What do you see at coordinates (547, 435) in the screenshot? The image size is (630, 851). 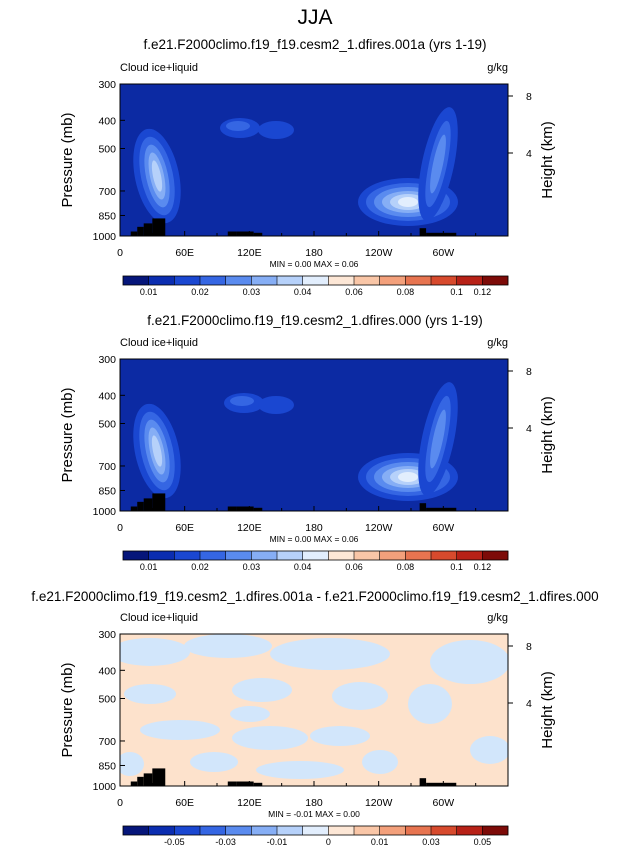 I see `y-axis-label-right: Height (km)` at bounding box center [547, 435].